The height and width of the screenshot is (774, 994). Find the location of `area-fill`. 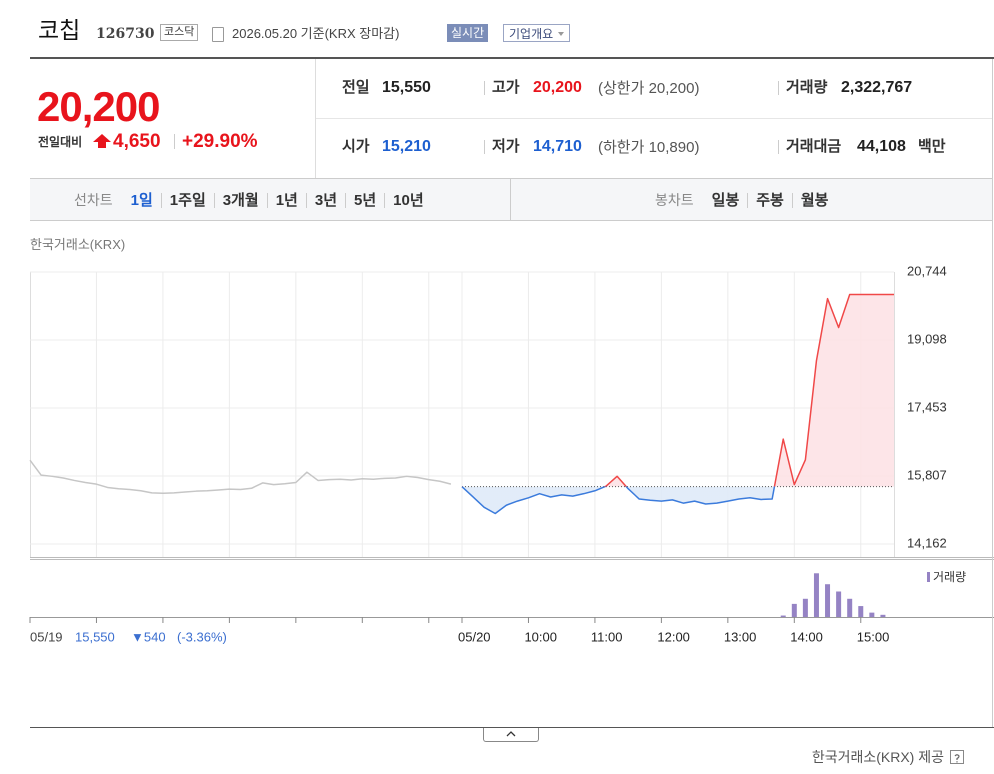

area-fill is located at coordinates (678, 404).